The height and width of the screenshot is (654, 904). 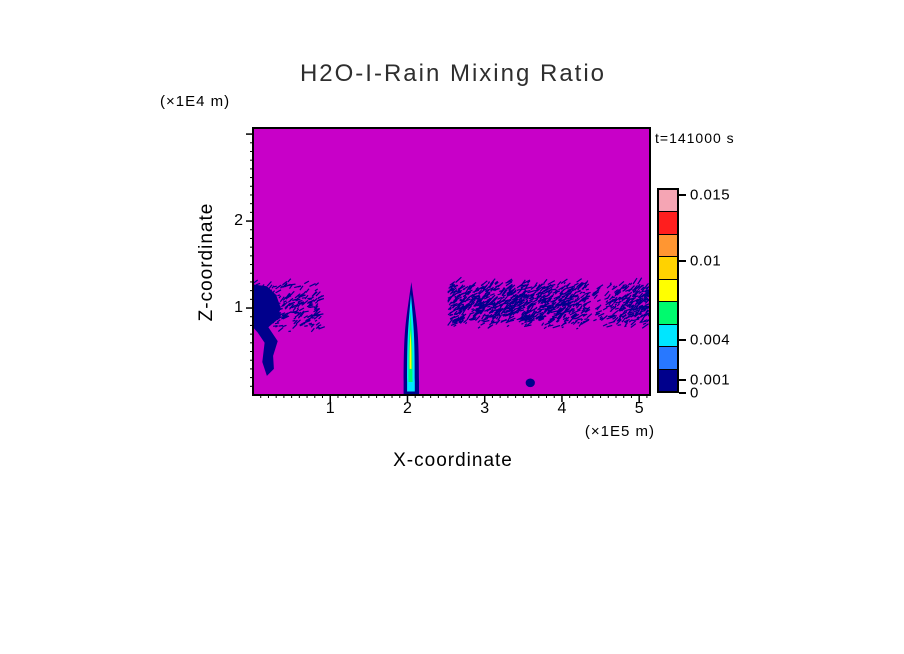 I want to click on x-tick-label: 5, so click(x=639, y=408).